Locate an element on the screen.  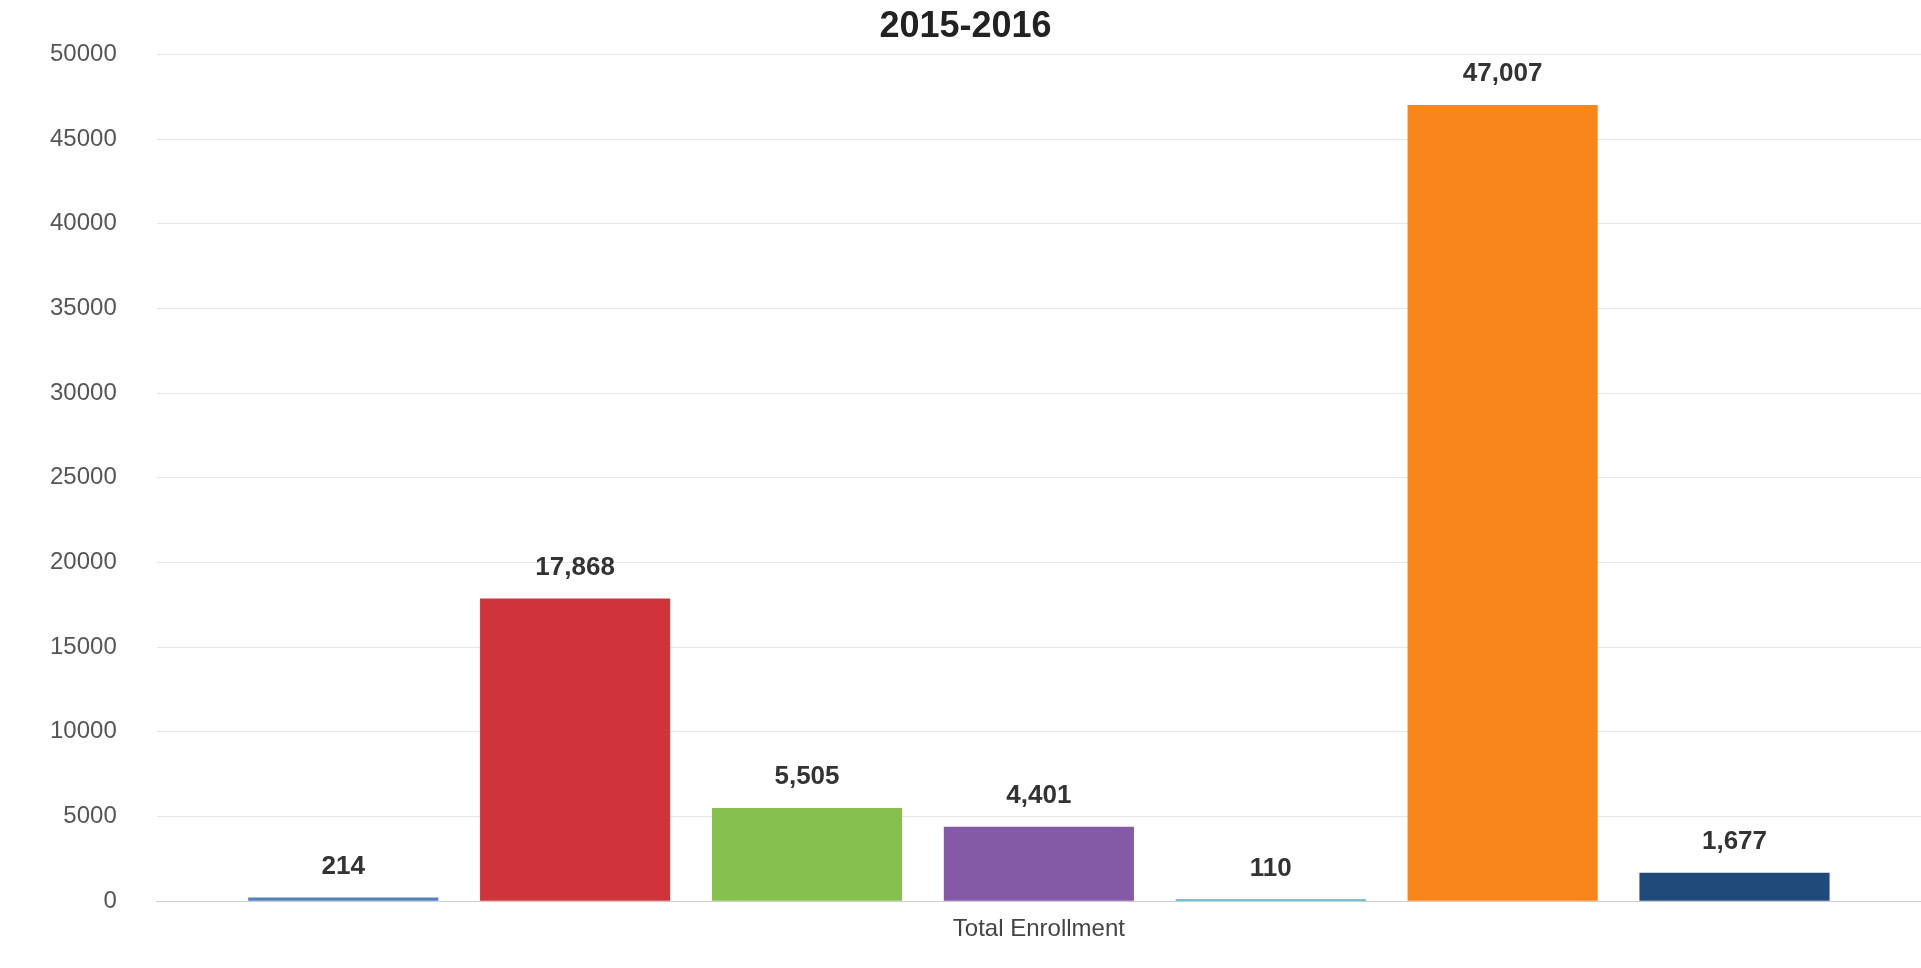
data-label: 1,677 is located at coordinates (1734, 839).